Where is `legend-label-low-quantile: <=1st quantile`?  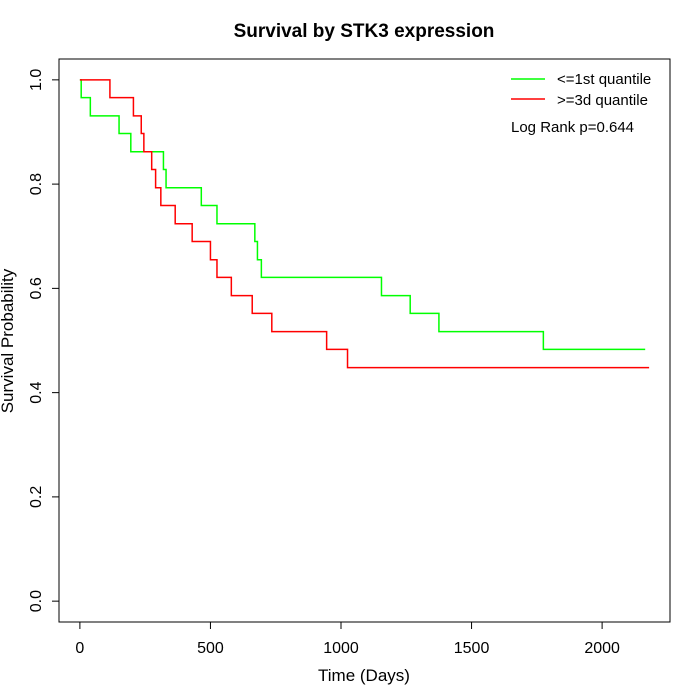 legend-label-low-quantile: <=1st quantile is located at coordinates (604, 79).